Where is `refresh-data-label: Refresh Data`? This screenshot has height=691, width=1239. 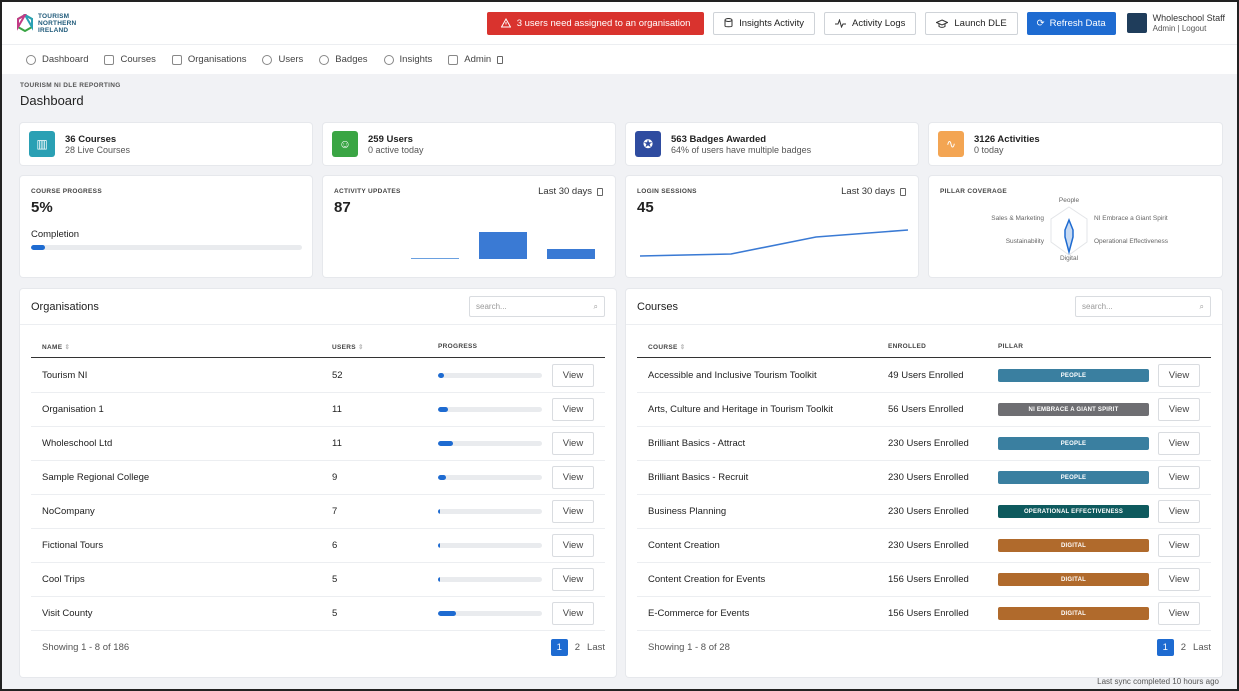
refresh-data-label: Refresh Data is located at coordinates (1077, 23).